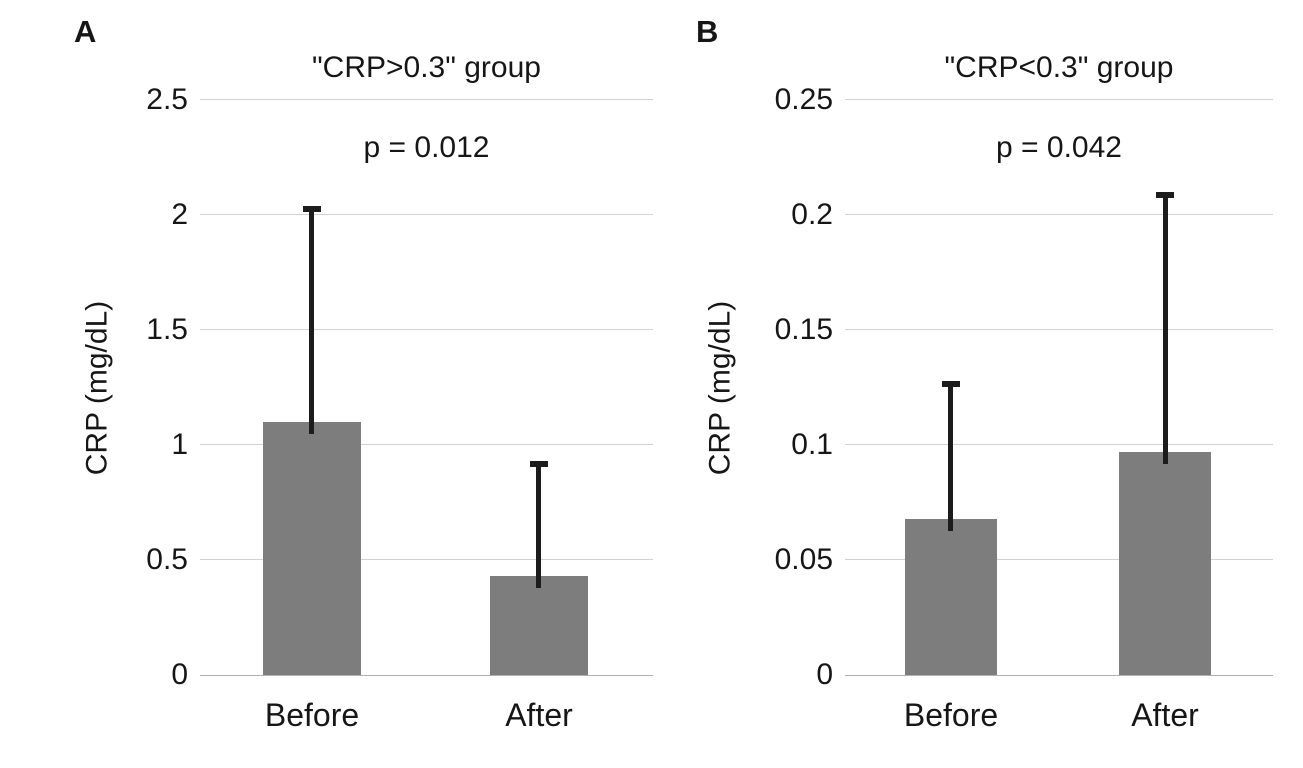 This screenshot has width=1303, height=768. What do you see at coordinates (167, 99) in the screenshot?
I see `y-tick-label: 2.5` at bounding box center [167, 99].